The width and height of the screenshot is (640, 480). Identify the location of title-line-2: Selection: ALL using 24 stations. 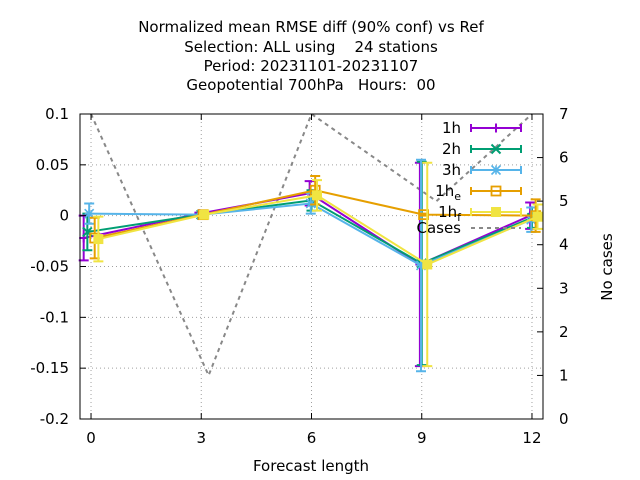
(311, 47).